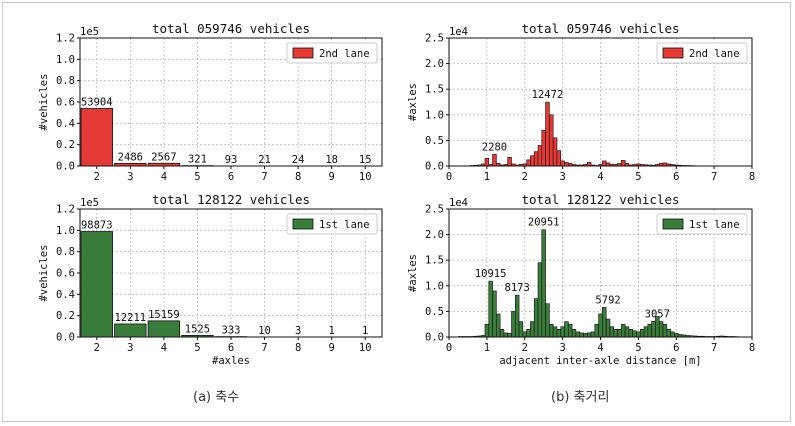  I want to click on data-label: 1525, so click(197, 329).